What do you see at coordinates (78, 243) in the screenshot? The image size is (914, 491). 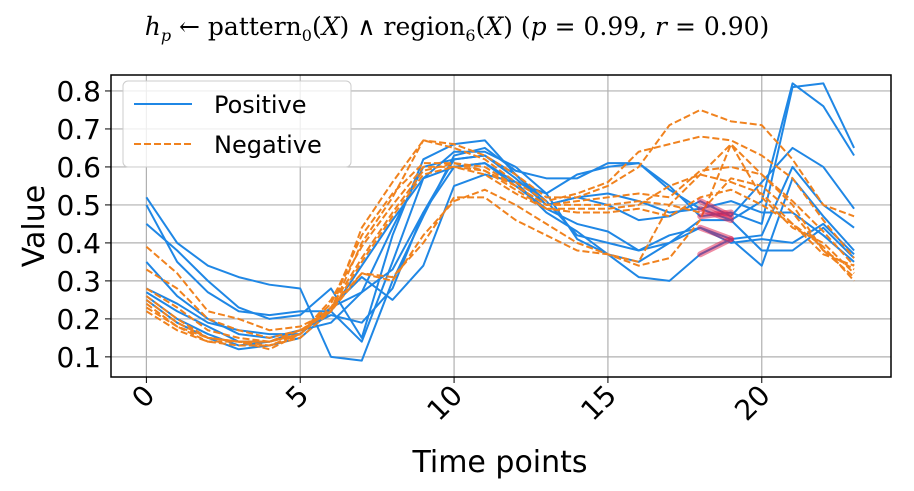 I see `y-tick-label: 0.4` at bounding box center [78, 243].